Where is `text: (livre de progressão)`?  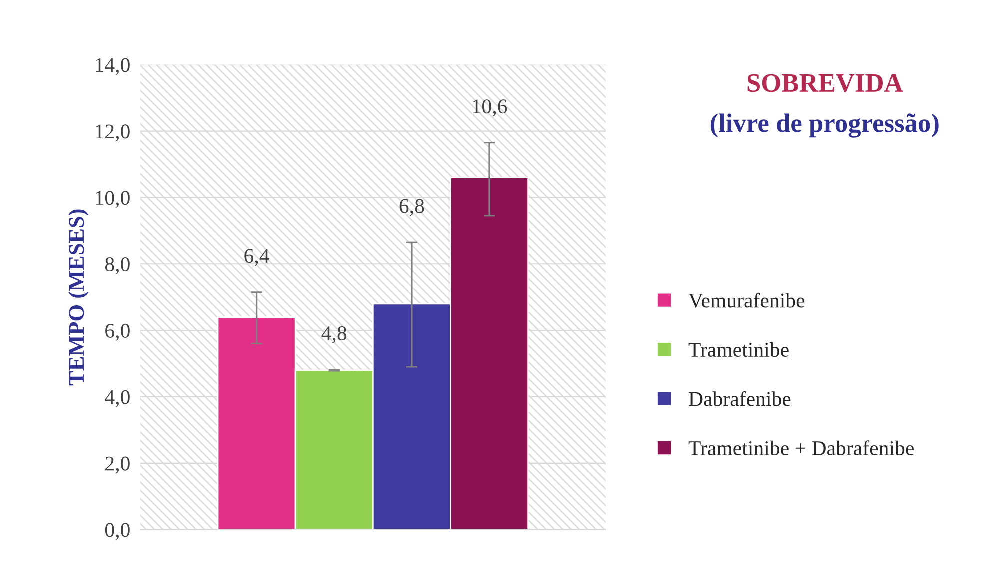 text: (livre de progressão) is located at coordinates (824, 126).